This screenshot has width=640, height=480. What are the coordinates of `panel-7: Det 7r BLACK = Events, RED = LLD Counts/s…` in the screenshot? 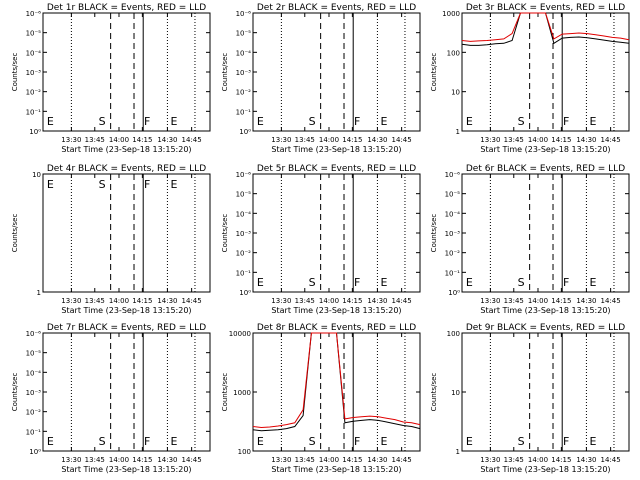 It's located at (111, 398).